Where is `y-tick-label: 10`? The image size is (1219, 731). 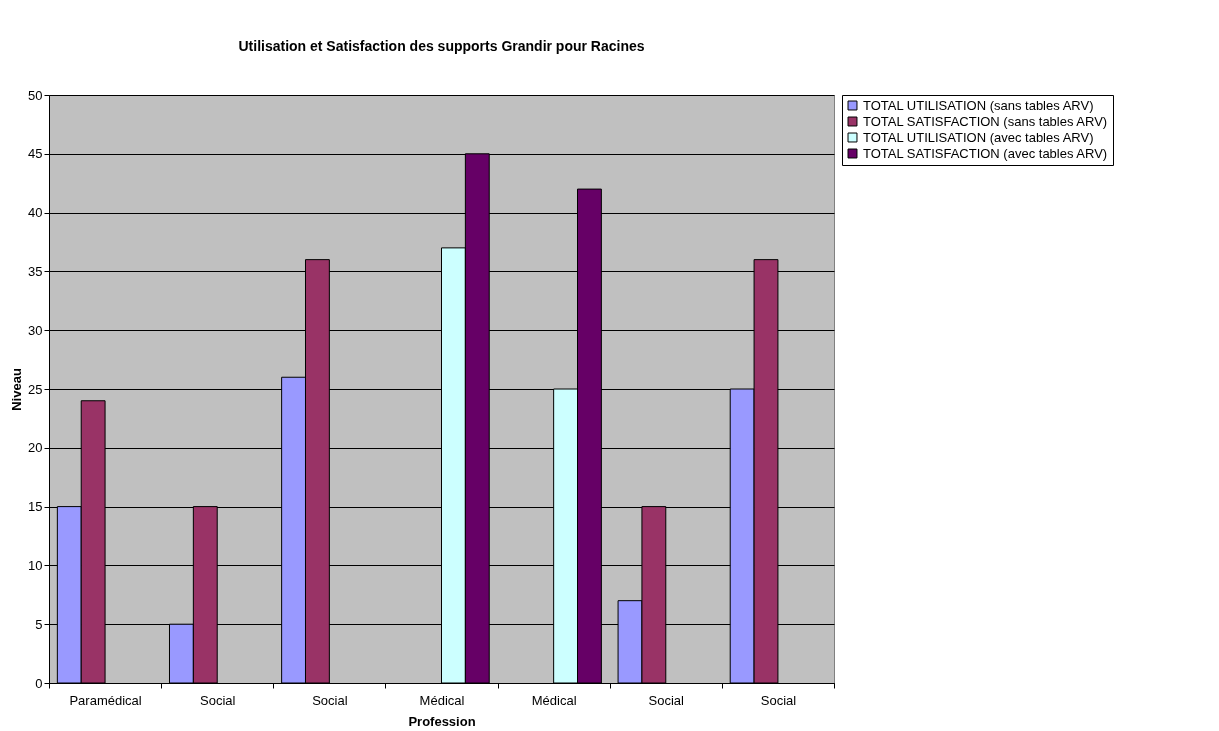 y-tick-label: 10 is located at coordinates (35, 565).